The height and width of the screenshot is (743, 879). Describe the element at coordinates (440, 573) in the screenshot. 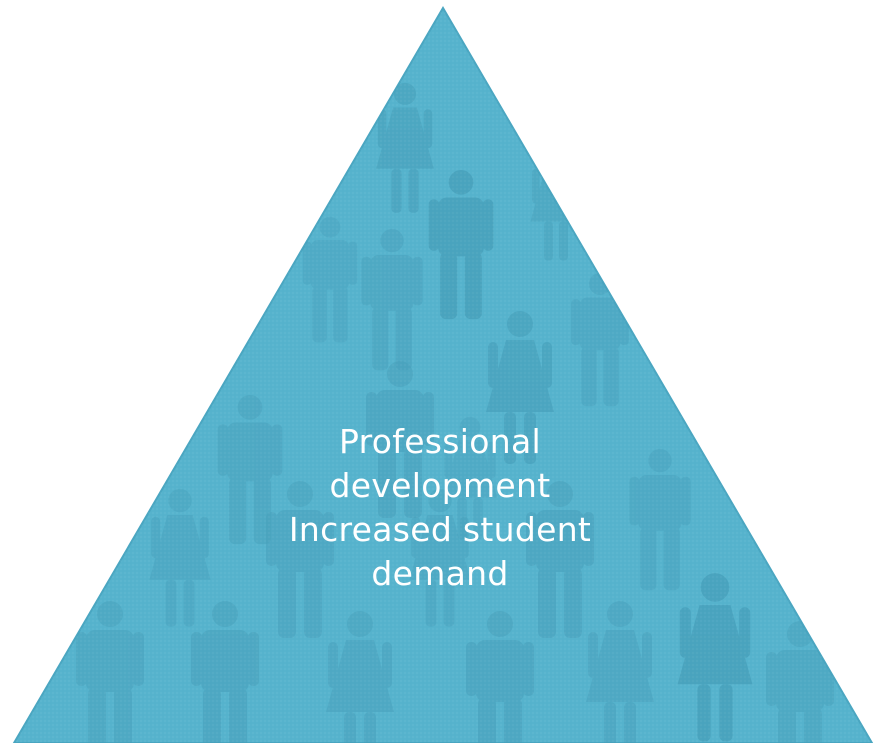

I see `label-line-4: demand` at that location.